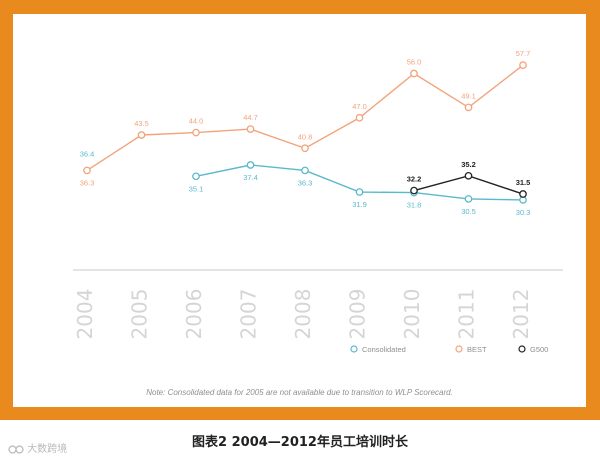 The image size is (600, 461). What do you see at coordinates (468, 95) in the screenshot?
I see `data-label-best: 49.1` at bounding box center [468, 95].